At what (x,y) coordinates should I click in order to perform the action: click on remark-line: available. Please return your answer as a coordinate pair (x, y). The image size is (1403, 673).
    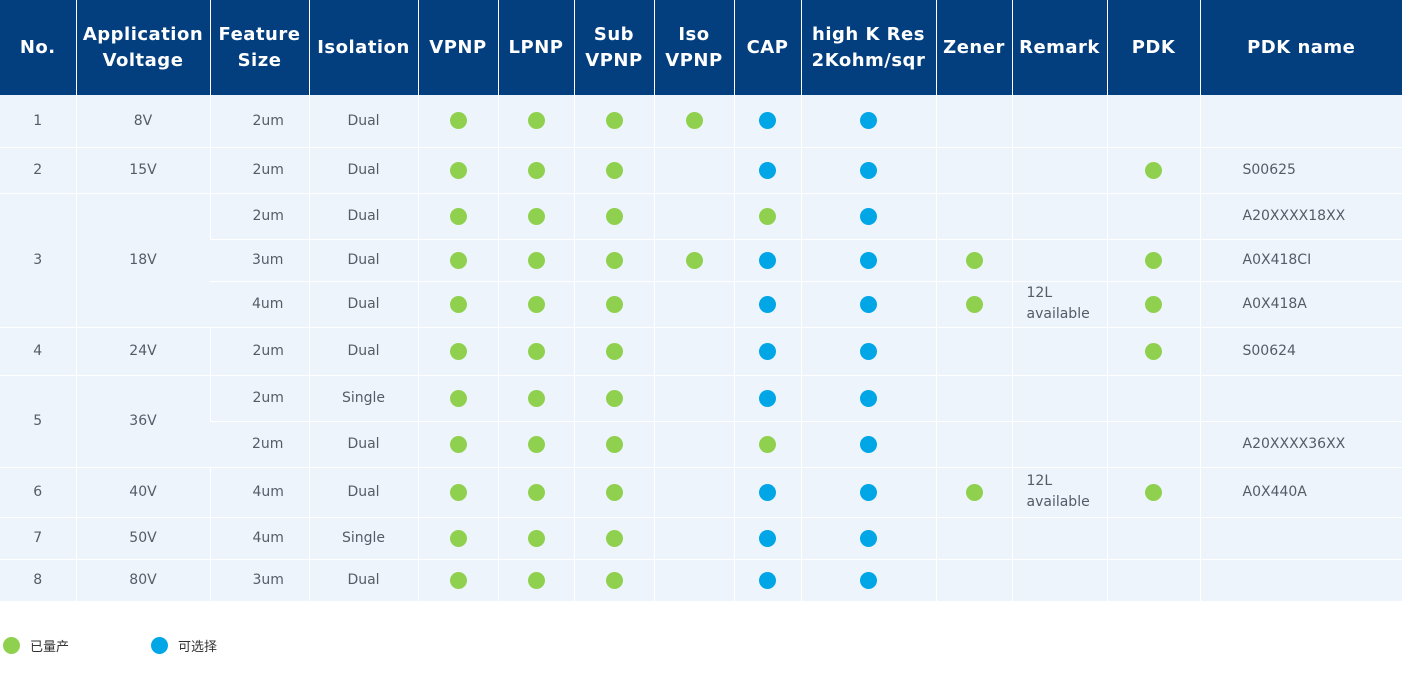
    Looking at the image, I should click on (1058, 314).